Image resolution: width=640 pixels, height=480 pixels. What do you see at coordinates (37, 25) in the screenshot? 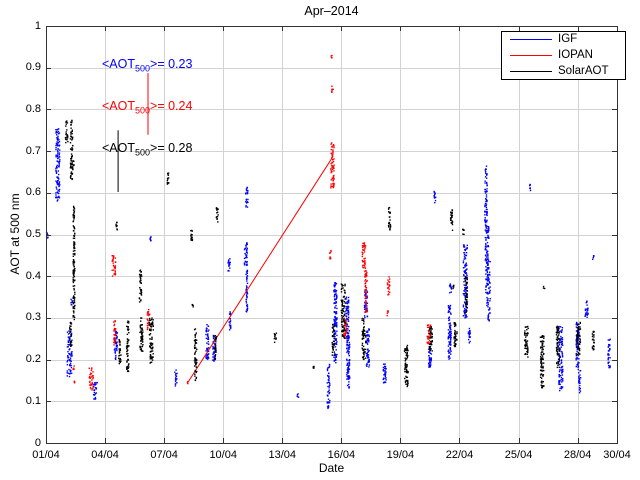
I see `y-tick-label: 1` at bounding box center [37, 25].